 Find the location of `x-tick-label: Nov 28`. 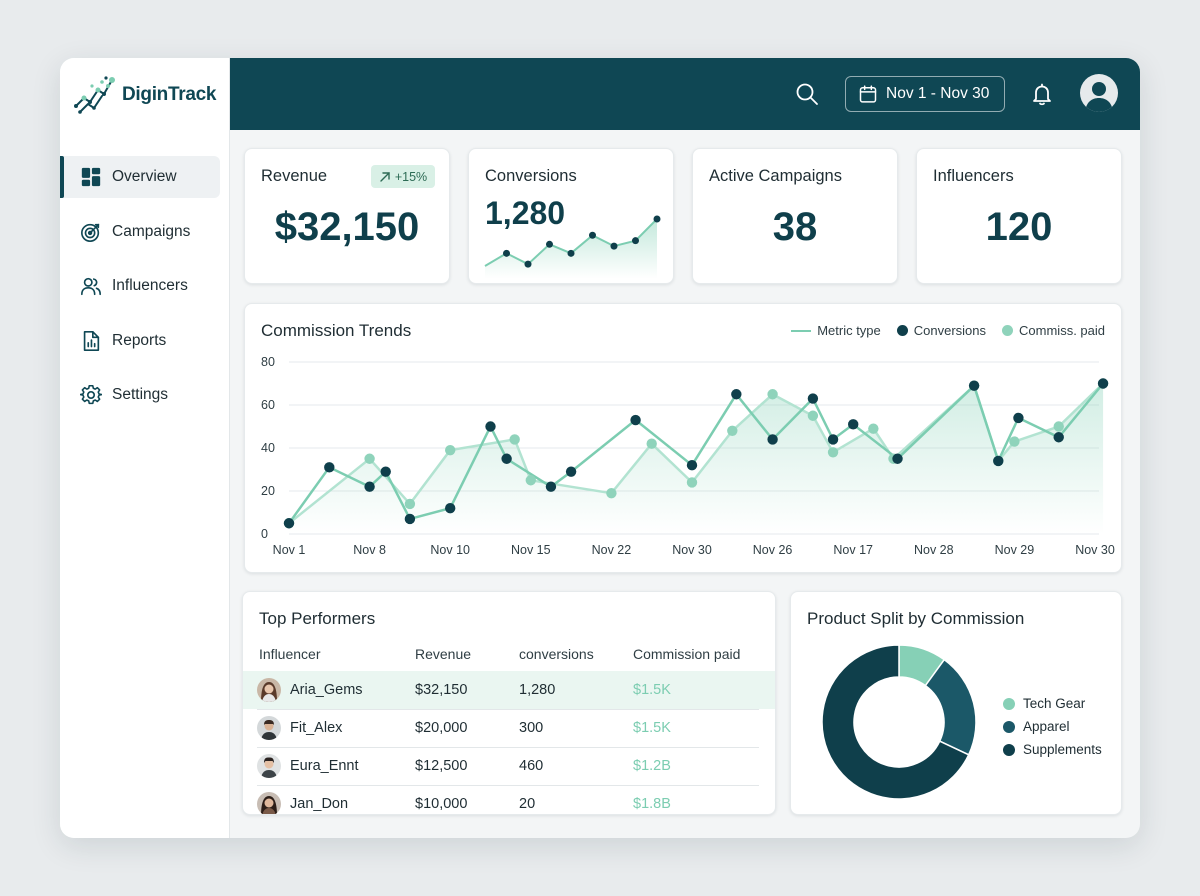

x-tick-label: Nov 28 is located at coordinates (934, 550).